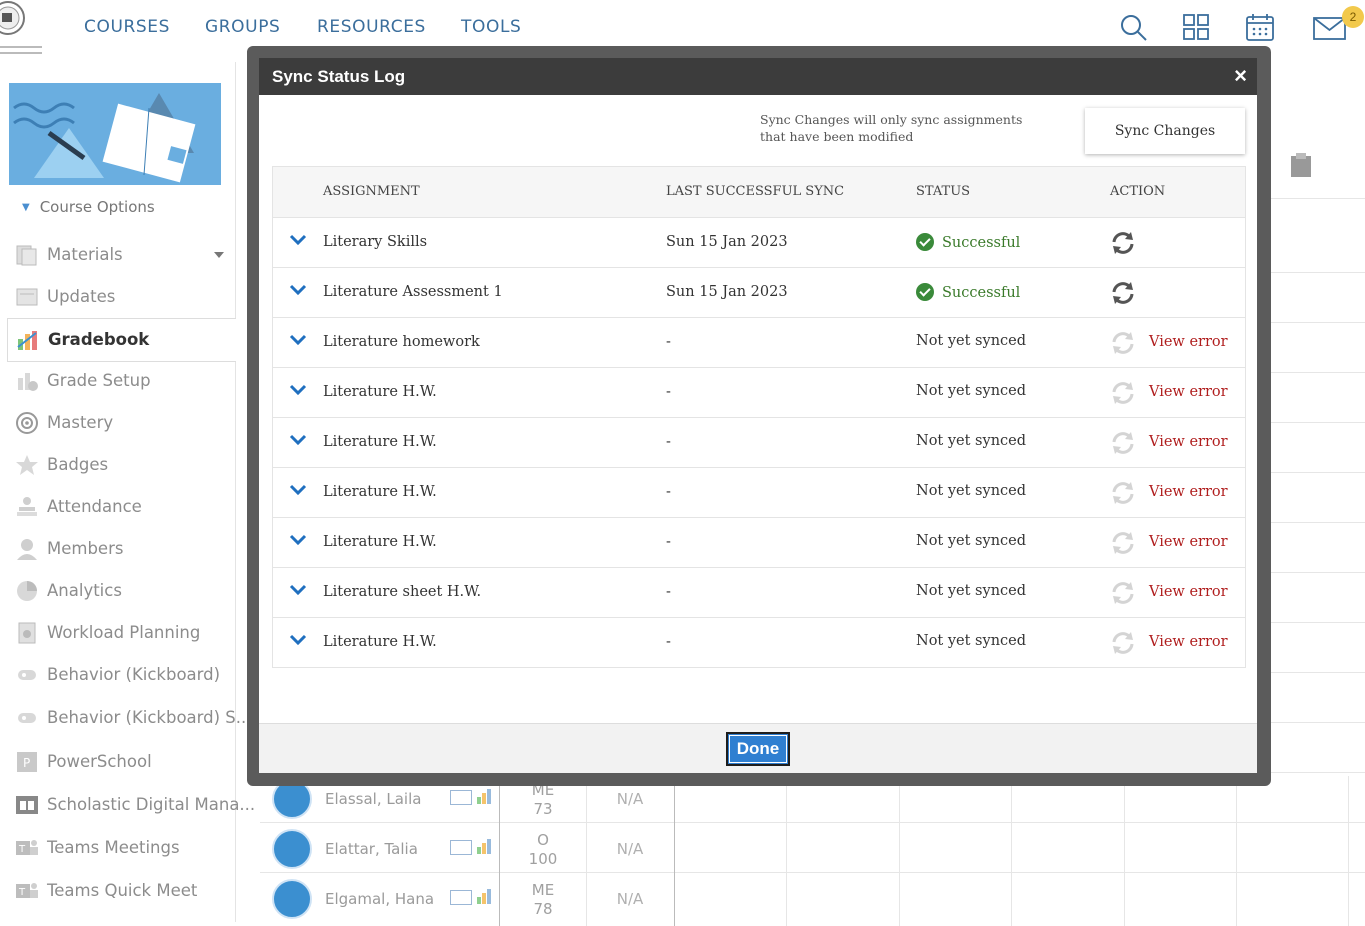 This screenshot has height=926, width=1365. What do you see at coordinates (117, 507) in the screenshot?
I see `sidebar-item-attendance: Attendance` at bounding box center [117, 507].